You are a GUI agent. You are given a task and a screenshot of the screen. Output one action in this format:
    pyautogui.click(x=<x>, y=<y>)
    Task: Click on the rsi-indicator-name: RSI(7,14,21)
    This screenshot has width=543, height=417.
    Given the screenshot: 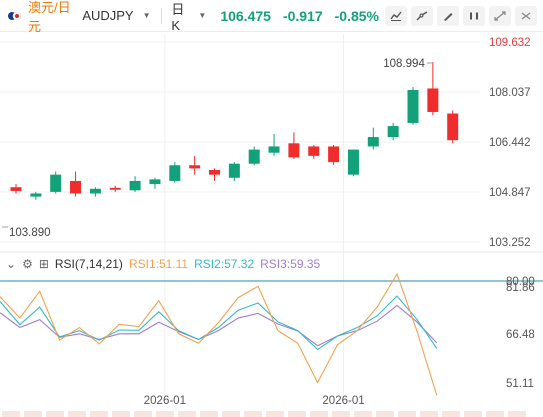 What is the action you would take?
    pyautogui.click(x=88, y=264)
    